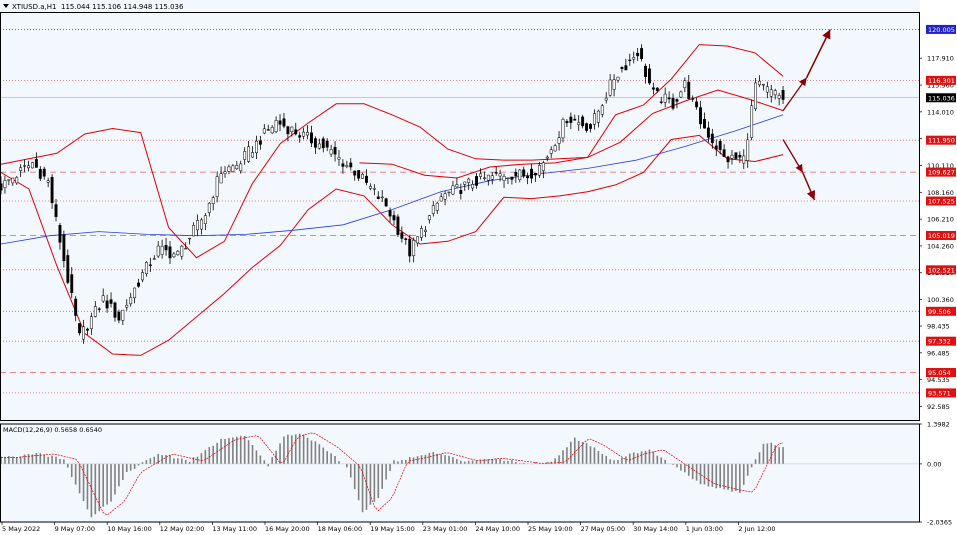 The image size is (957, 535). I want to click on level-tag-label: 95.054, so click(939, 373).